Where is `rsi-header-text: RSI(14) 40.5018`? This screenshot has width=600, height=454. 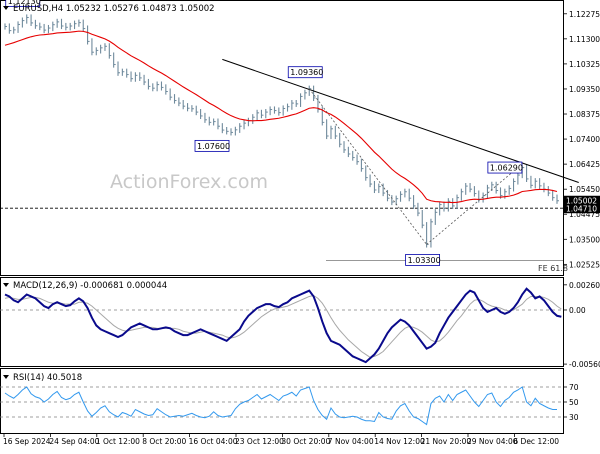
rsi-header-text: RSI(14) 40.5018 is located at coordinates (47, 378).